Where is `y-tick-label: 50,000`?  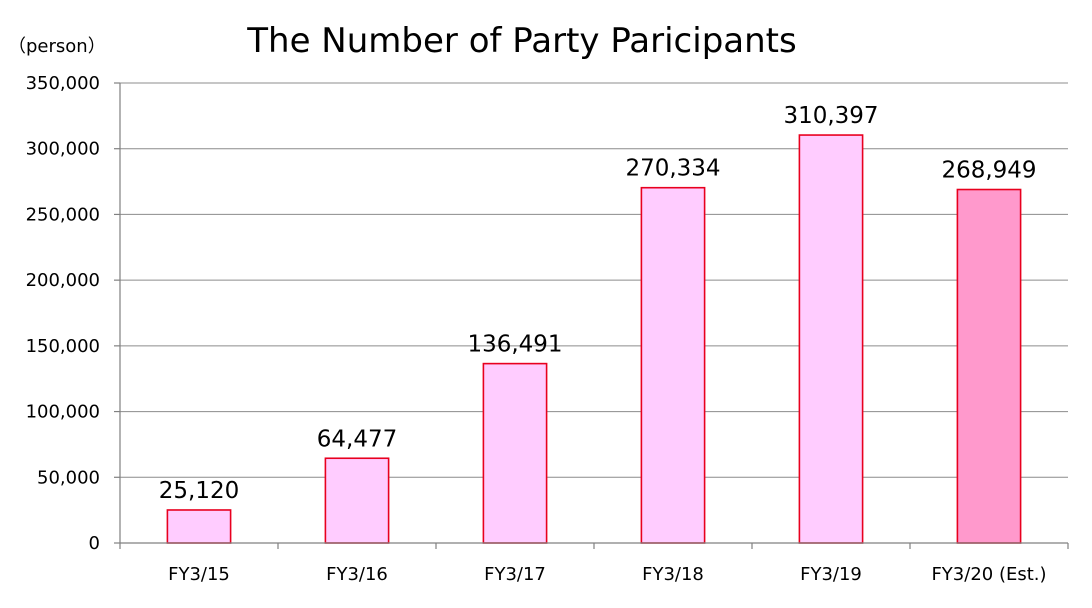
y-tick-label: 50,000 is located at coordinates (68, 477).